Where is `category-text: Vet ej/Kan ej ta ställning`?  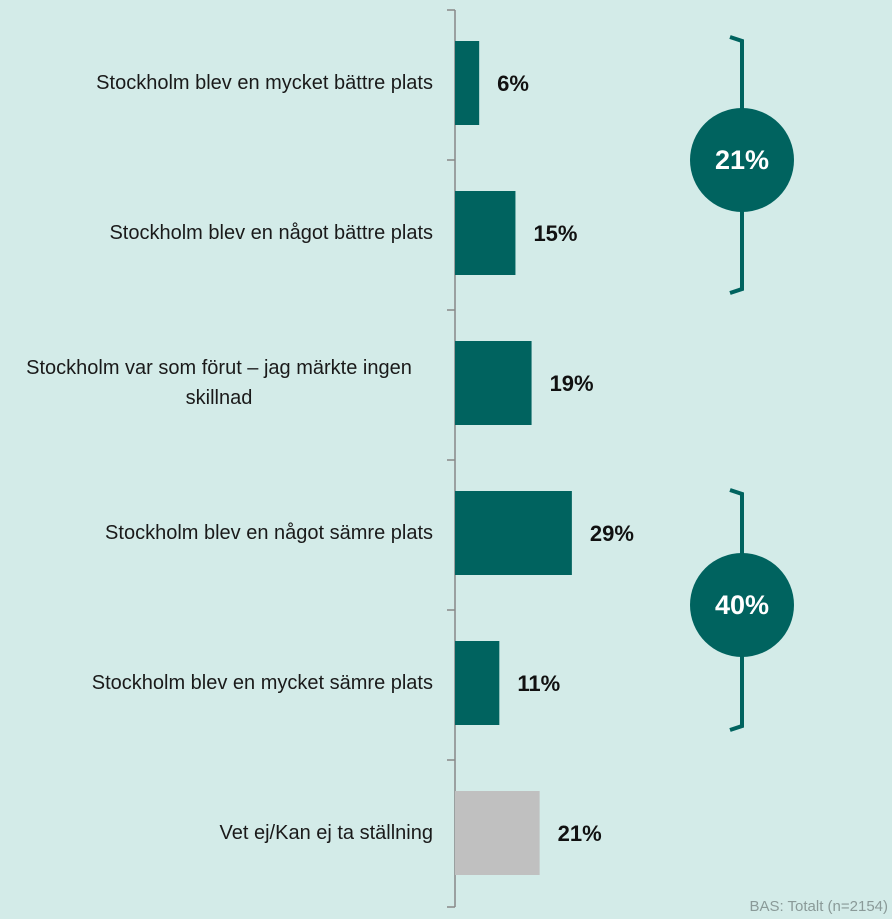 category-text: Vet ej/Kan ej ta ställning is located at coordinates (326, 833).